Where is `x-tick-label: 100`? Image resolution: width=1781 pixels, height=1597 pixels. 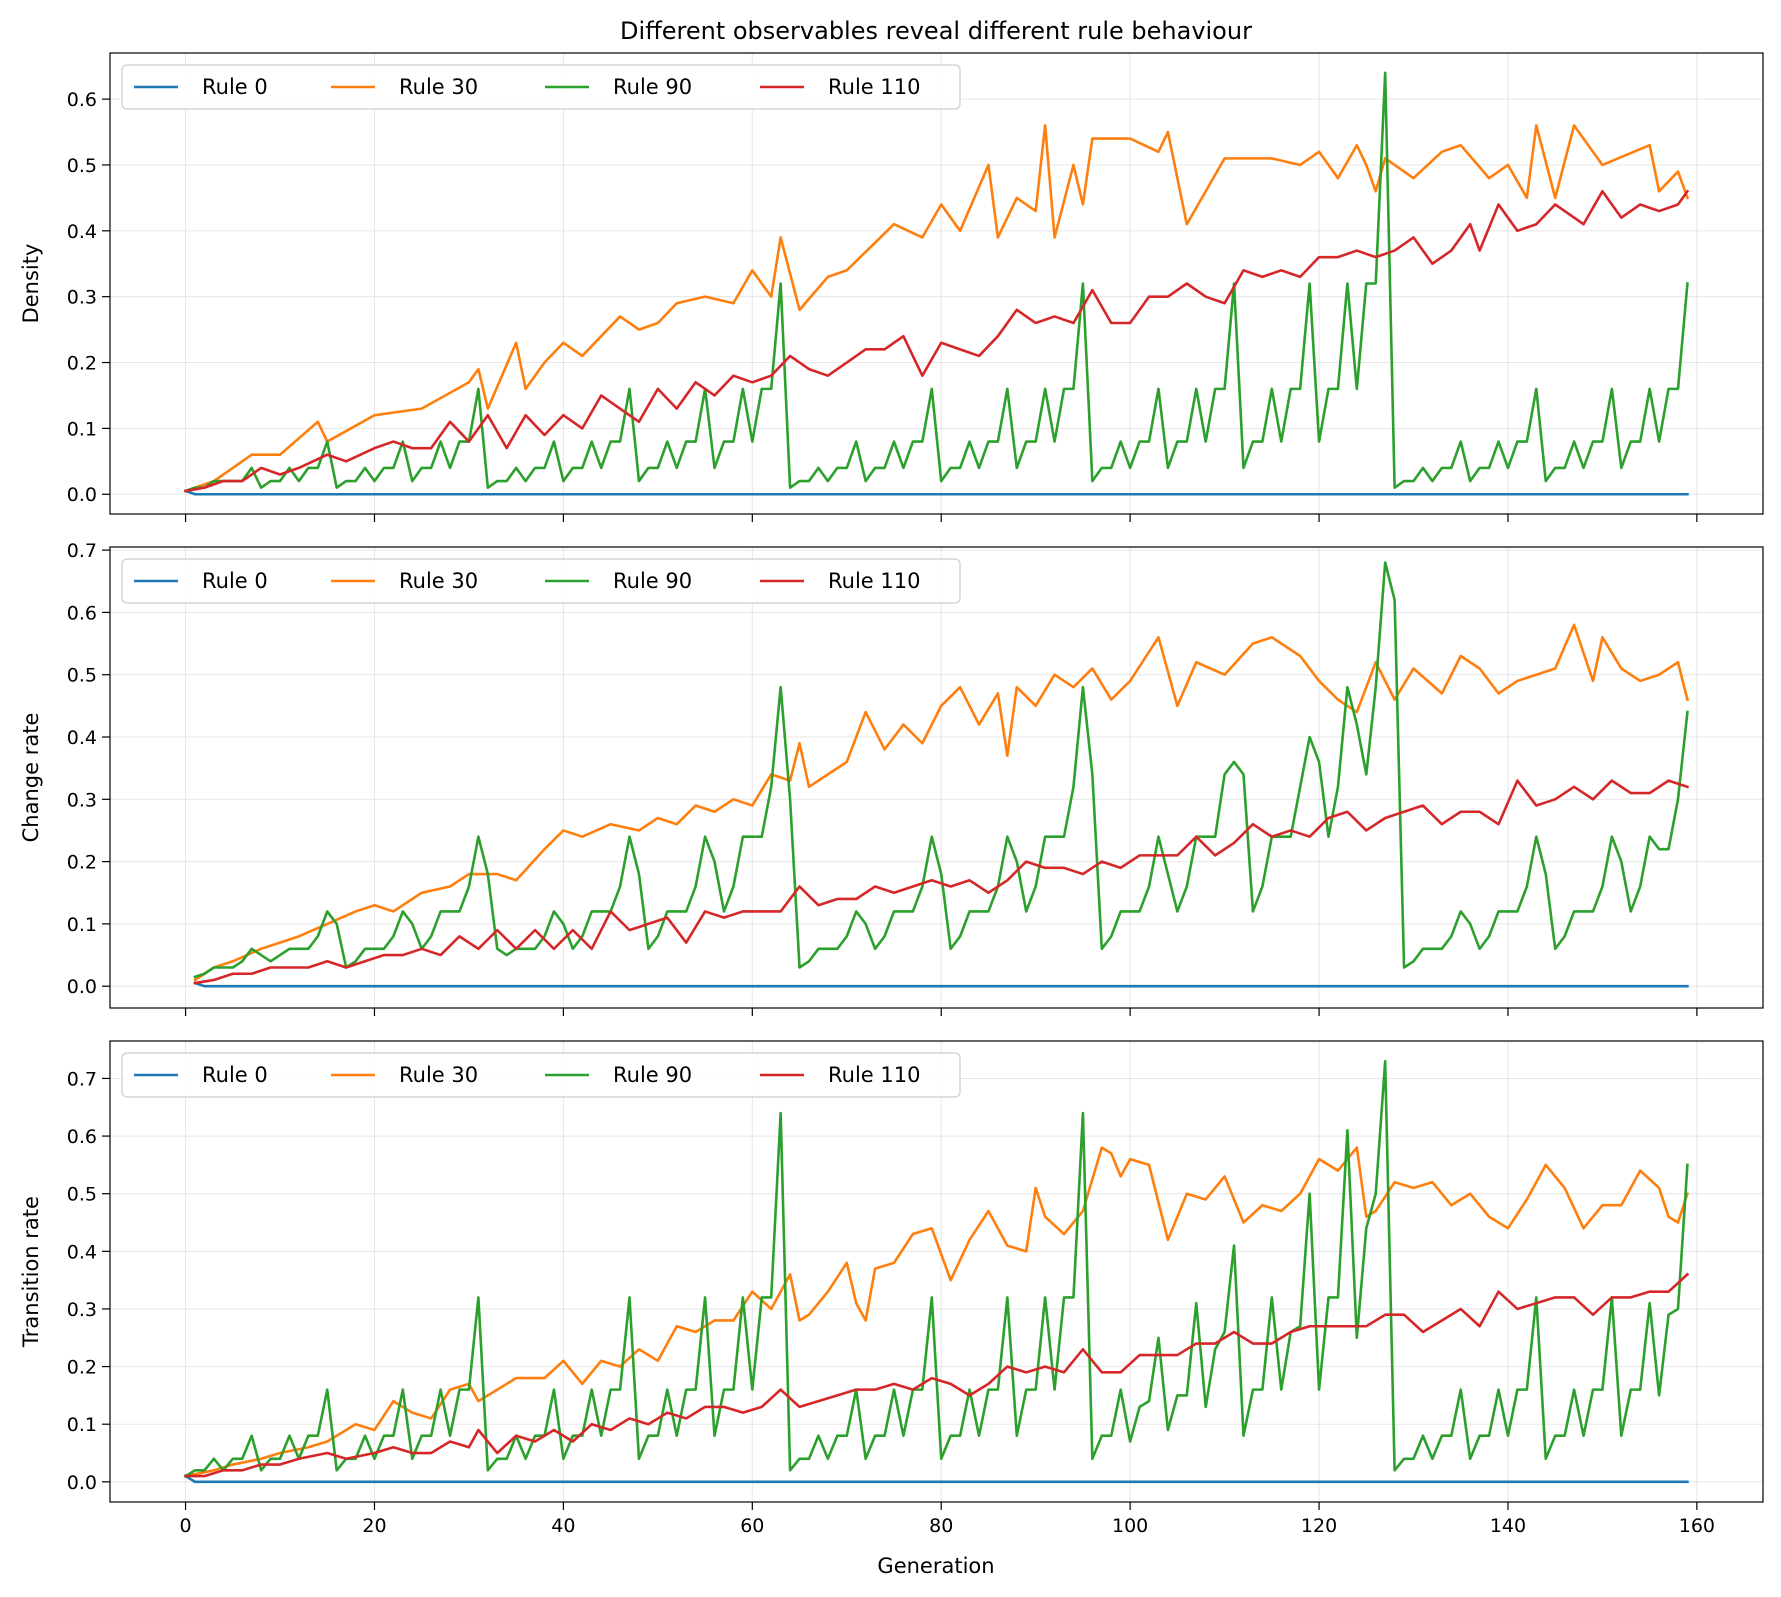
x-tick-label: 100 is located at coordinates (1130, 1526).